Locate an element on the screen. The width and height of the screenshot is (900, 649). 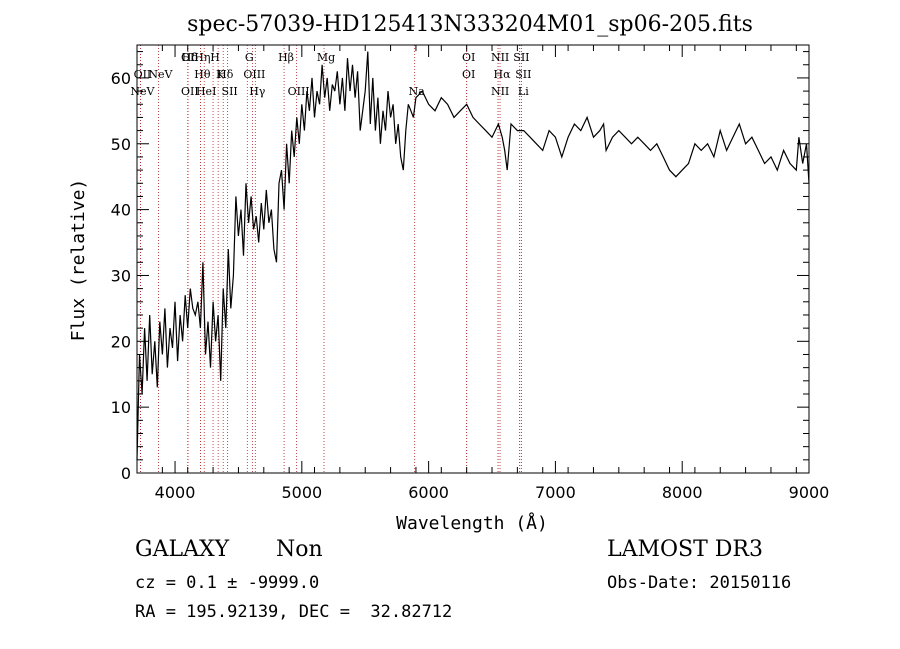
emission-line-label: Hγ is located at coordinates (257, 91).